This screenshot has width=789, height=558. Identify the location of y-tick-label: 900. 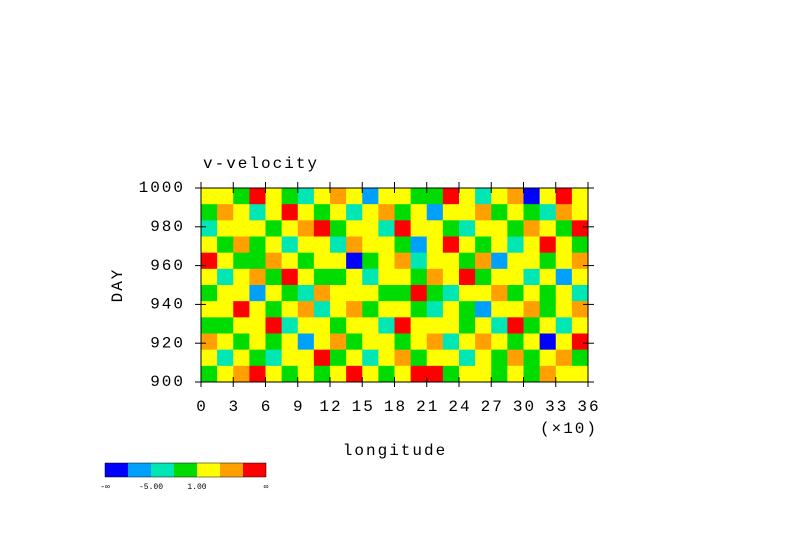
(167, 382).